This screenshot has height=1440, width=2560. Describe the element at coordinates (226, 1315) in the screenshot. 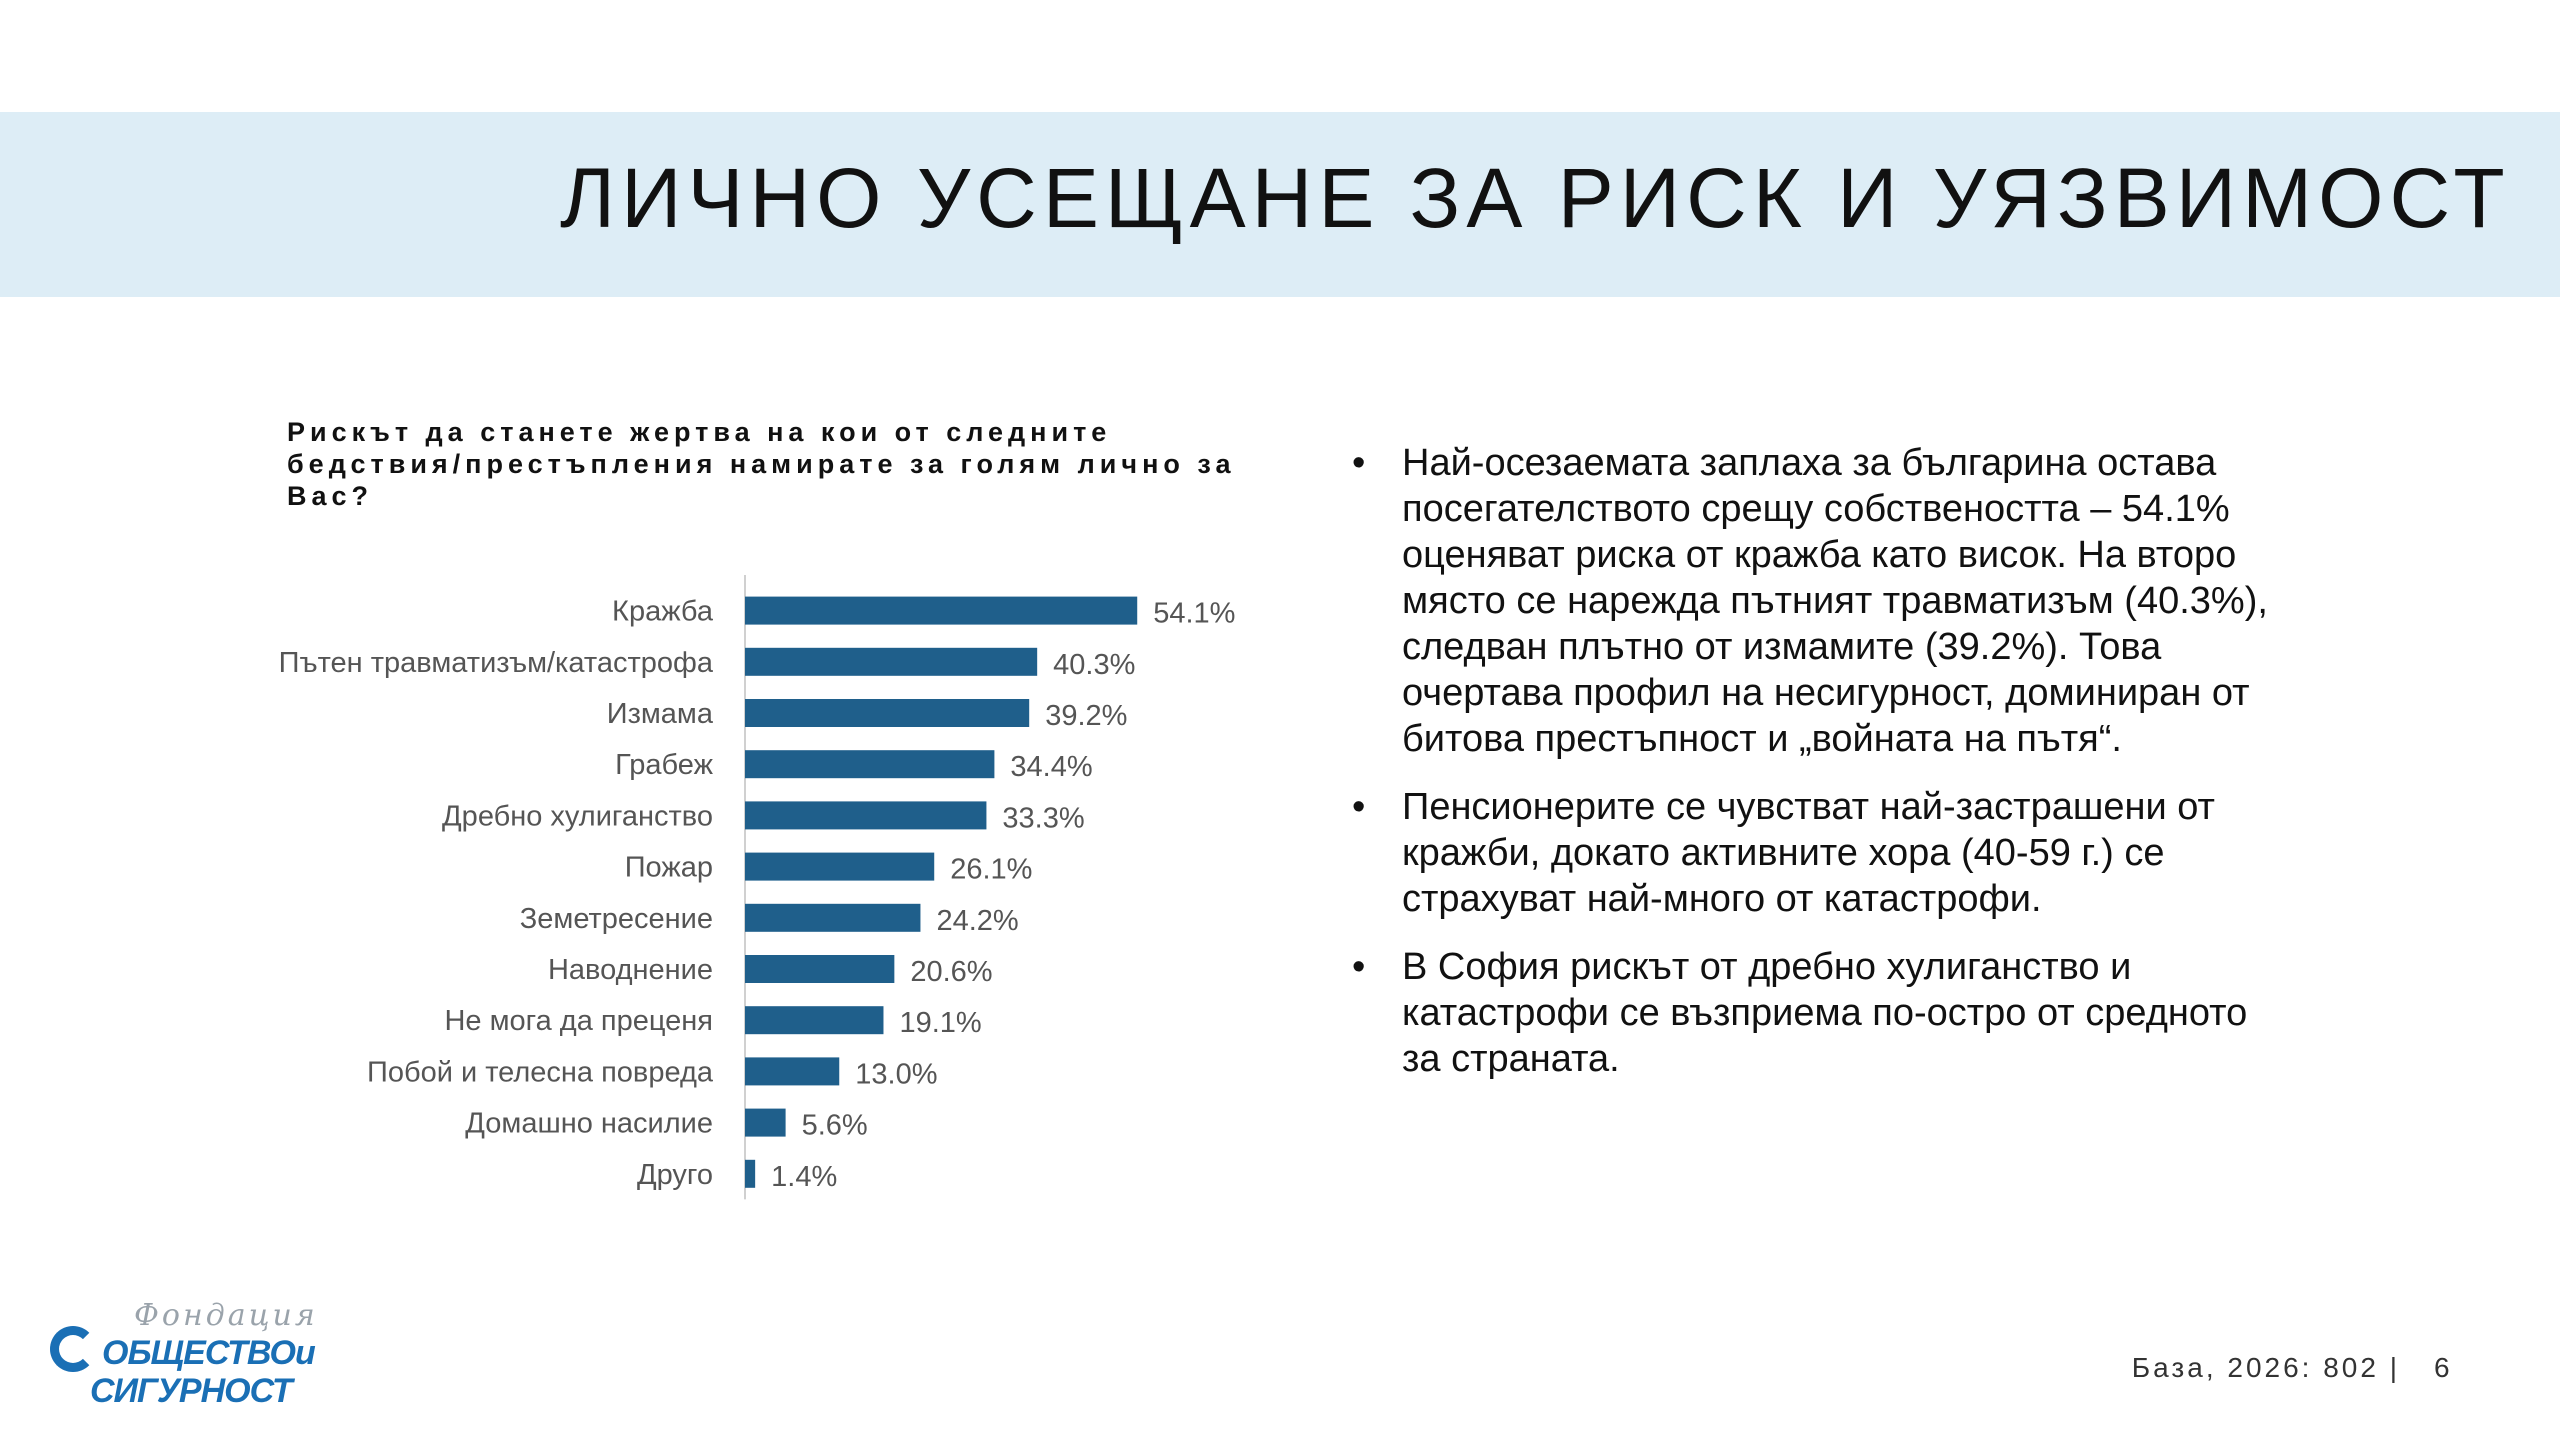

I see `logo-script-text: Фондация` at that location.